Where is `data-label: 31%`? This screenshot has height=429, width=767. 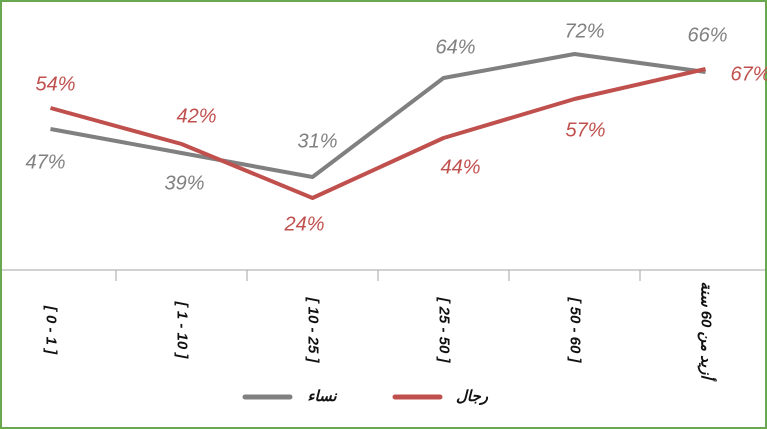 data-label: 31% is located at coordinates (317, 141).